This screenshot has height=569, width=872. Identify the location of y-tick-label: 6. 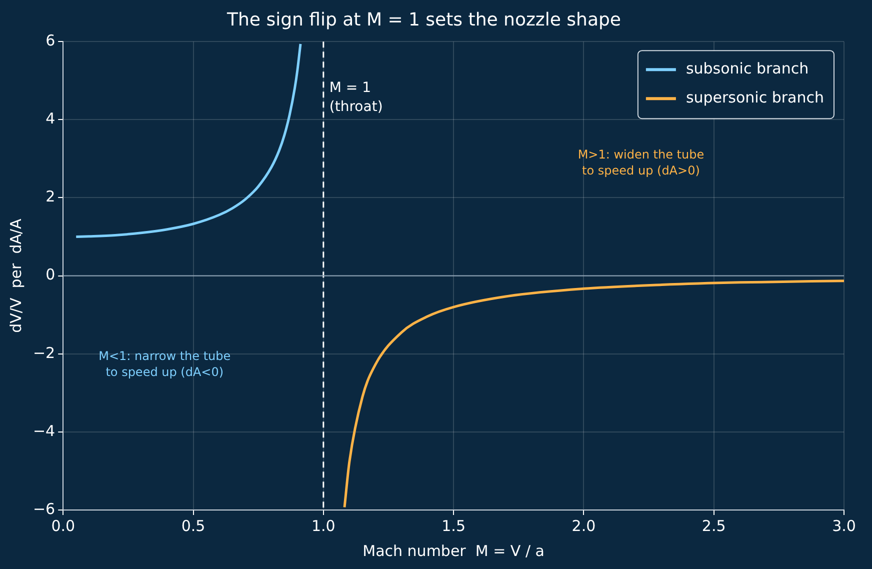
(51, 40).